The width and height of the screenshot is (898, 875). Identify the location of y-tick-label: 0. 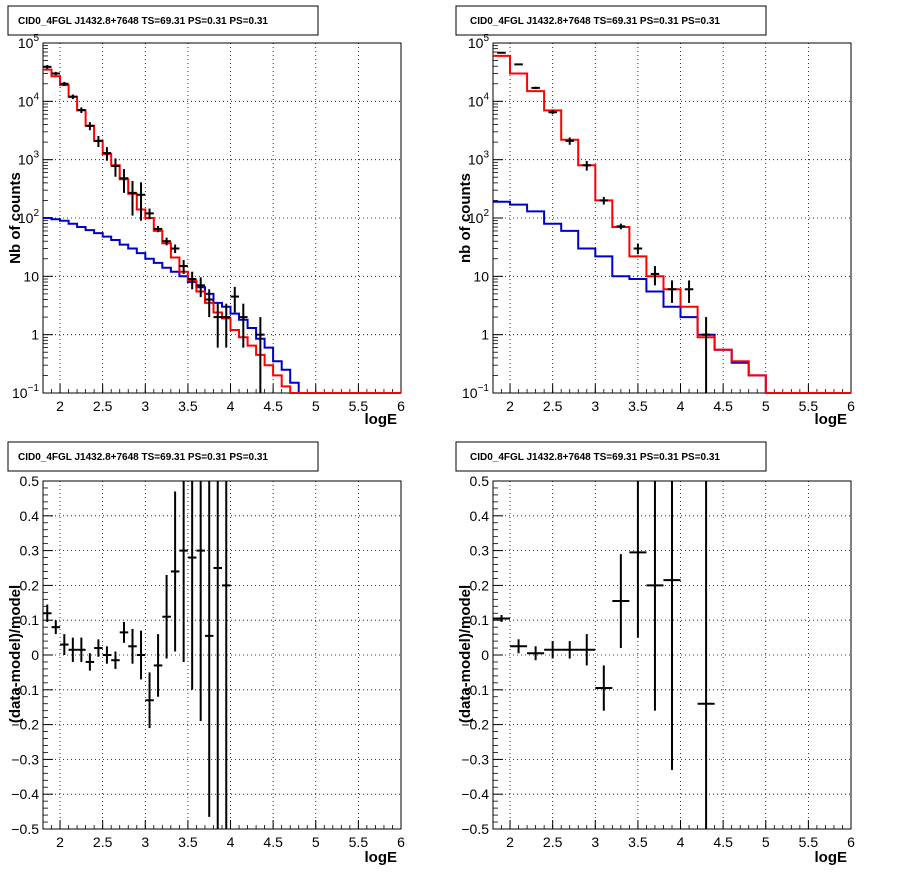
(35, 655).